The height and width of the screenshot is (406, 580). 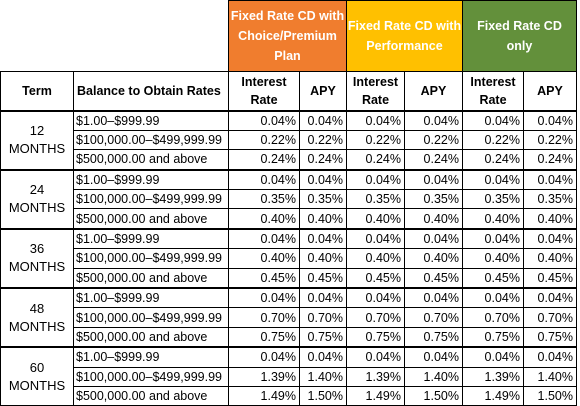 I want to click on term-cell: 36 MONTHS, so click(x=37, y=258).